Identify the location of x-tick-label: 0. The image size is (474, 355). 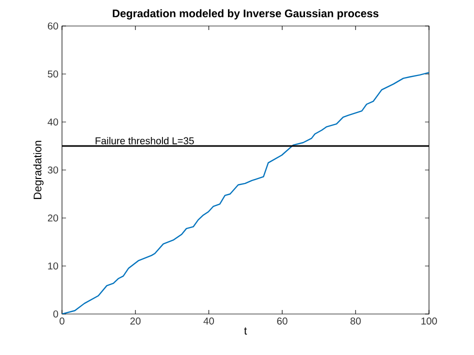
(62, 321).